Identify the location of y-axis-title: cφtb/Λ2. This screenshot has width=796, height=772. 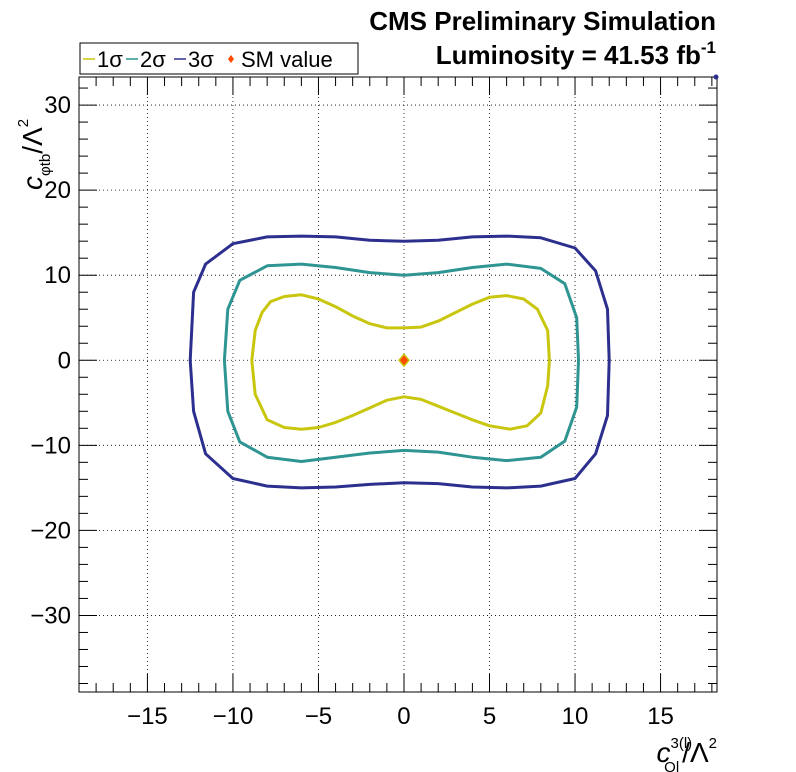
(34, 154).